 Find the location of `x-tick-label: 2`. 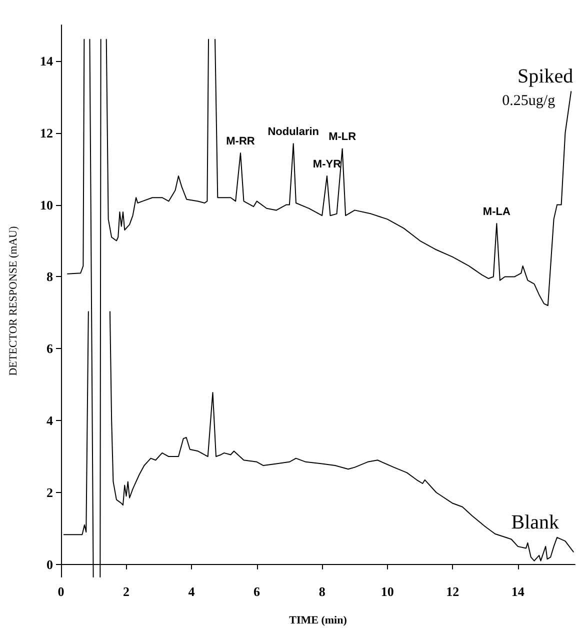

x-tick-label: 2 is located at coordinates (126, 591).